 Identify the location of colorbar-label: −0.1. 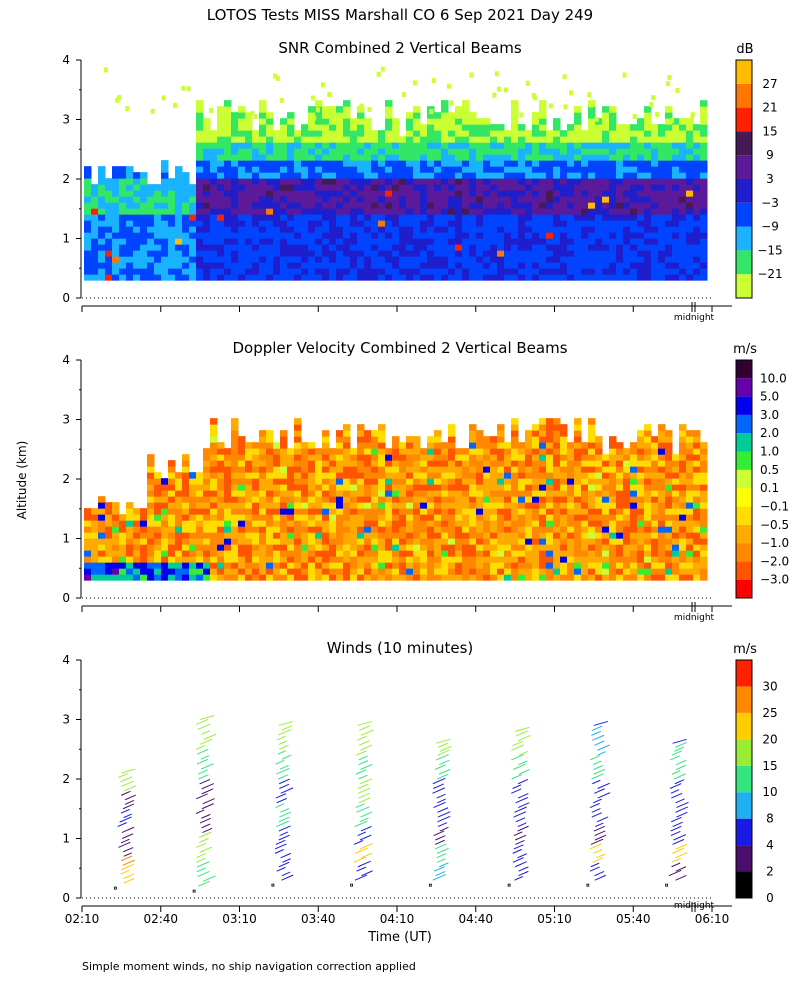
(774, 506).